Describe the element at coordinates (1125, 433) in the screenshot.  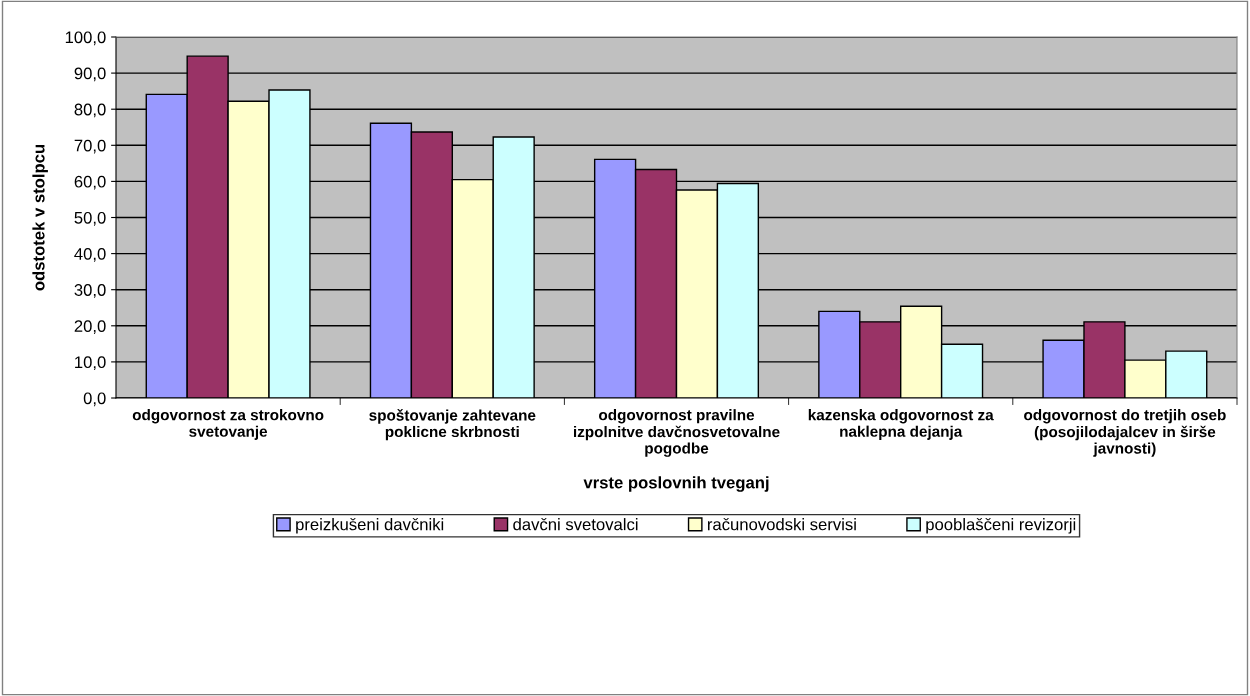
I see `x-tick-label: odgovornost do tretjih oseb (posojilodajalcev in širše javnosti)` at that location.